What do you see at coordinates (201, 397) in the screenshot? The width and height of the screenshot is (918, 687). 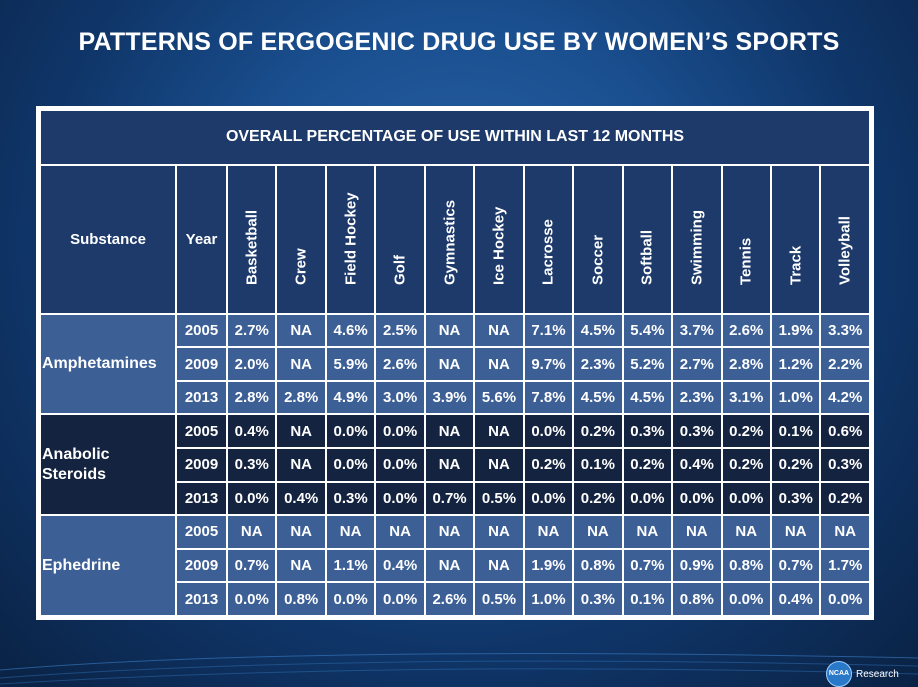 I see `year-cell: 2013` at bounding box center [201, 397].